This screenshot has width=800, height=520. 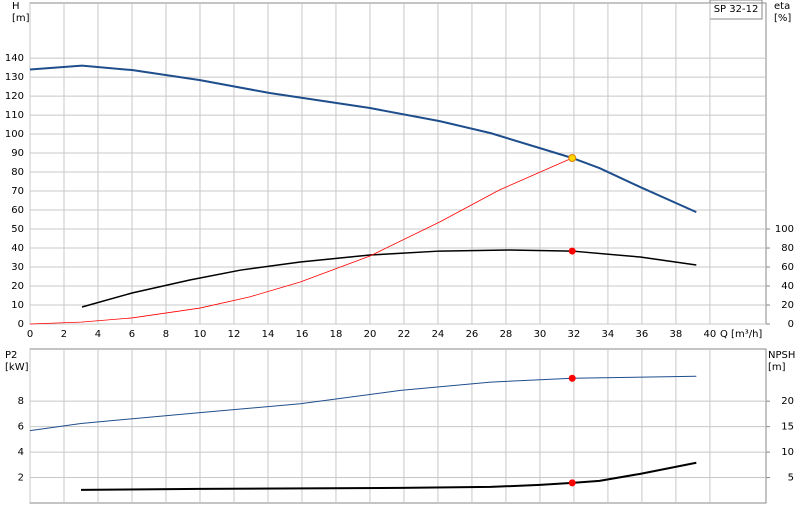 What do you see at coordinates (574, 334) in the screenshot?
I see `x-tick-label: 32` at bounding box center [574, 334].